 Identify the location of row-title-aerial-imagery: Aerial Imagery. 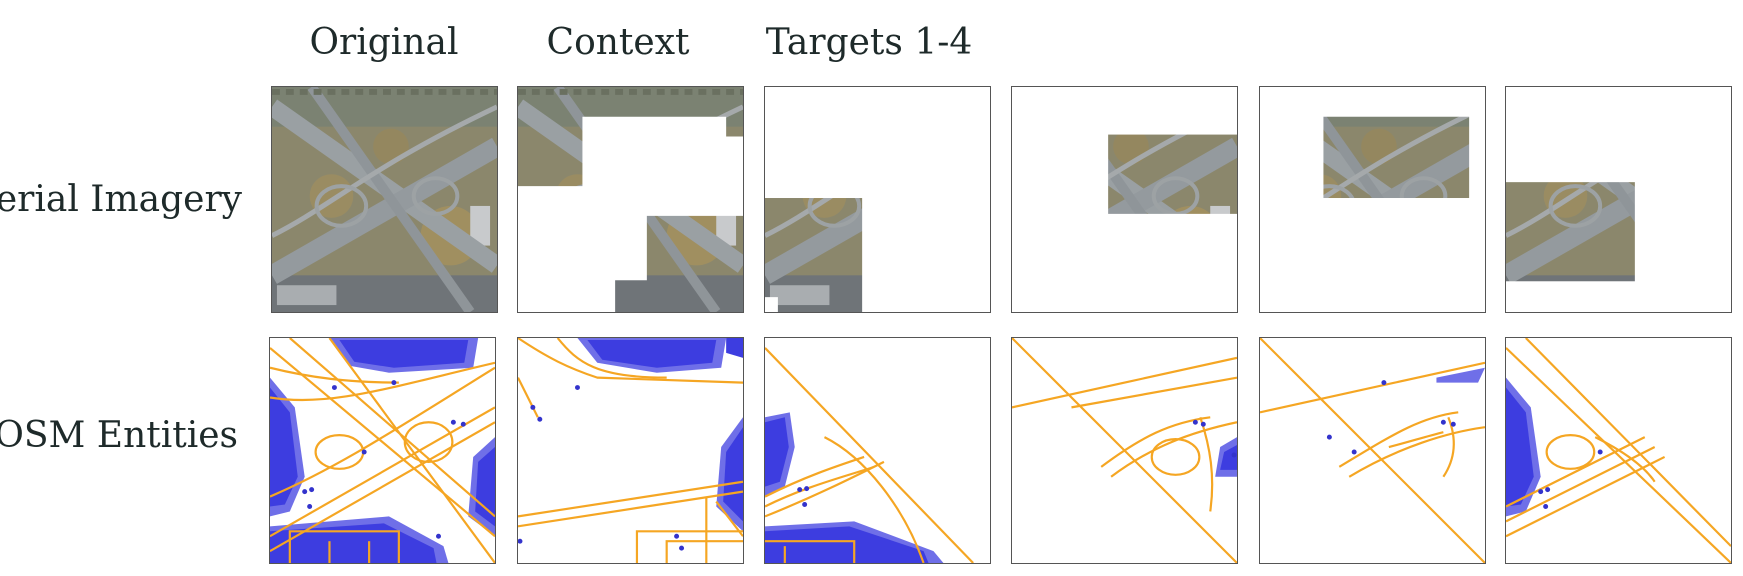
(121, 199).